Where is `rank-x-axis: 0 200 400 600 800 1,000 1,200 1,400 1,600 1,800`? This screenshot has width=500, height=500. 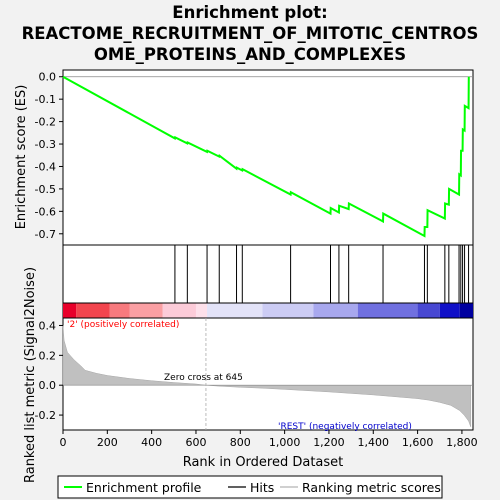 rank-x-axis: 0 200 400 600 800 1,000 1,200 1,400 1,600 1,800 is located at coordinates (269, 439).